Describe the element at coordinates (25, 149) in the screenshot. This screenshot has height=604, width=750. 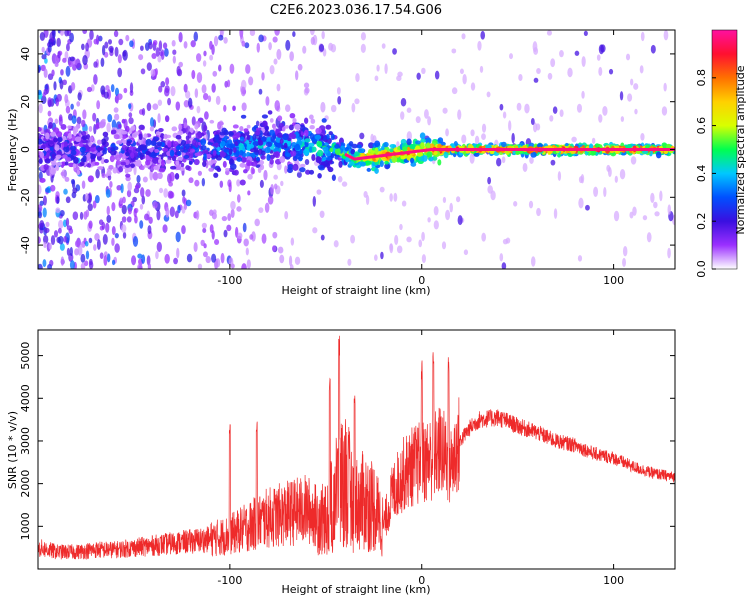
I see `spectrogram-y-tick-label: 0` at that location.